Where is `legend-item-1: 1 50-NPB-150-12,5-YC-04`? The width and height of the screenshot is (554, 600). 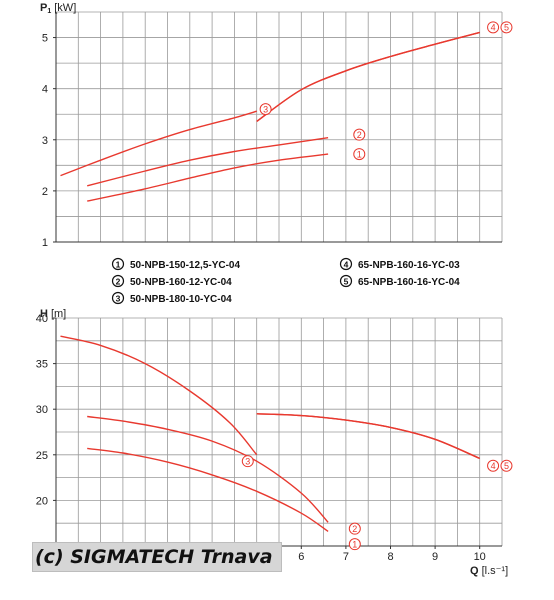
legend-item-1: 1 50-NPB-150-12,5-YC-04 is located at coordinates (175, 264).